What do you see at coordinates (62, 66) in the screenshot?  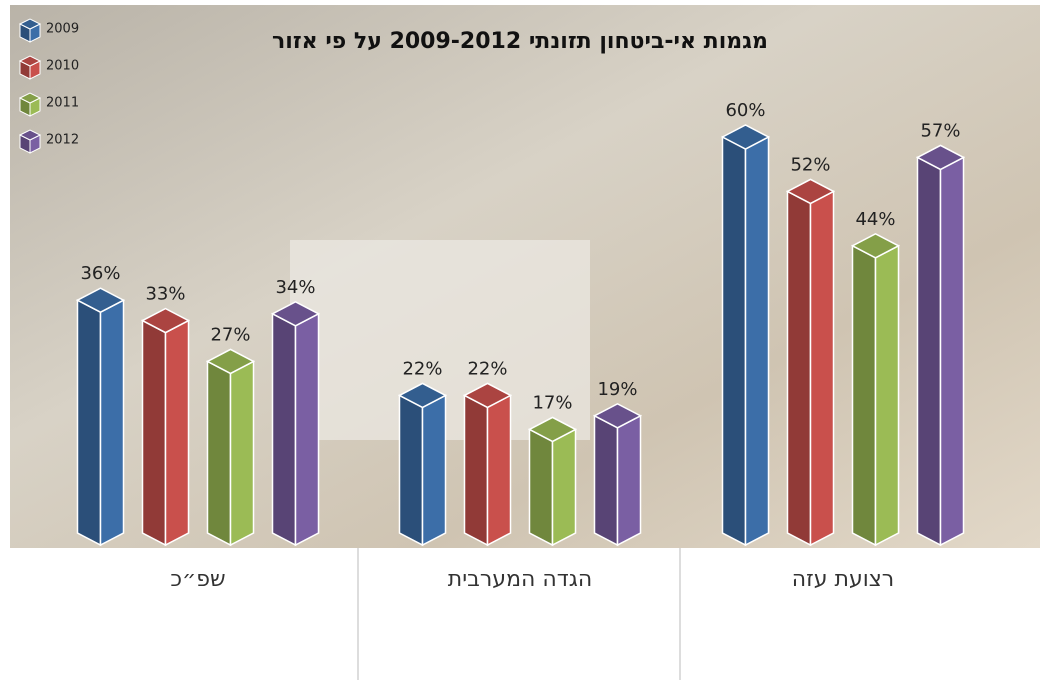 I see `legend-label: 2010` at bounding box center [62, 66].